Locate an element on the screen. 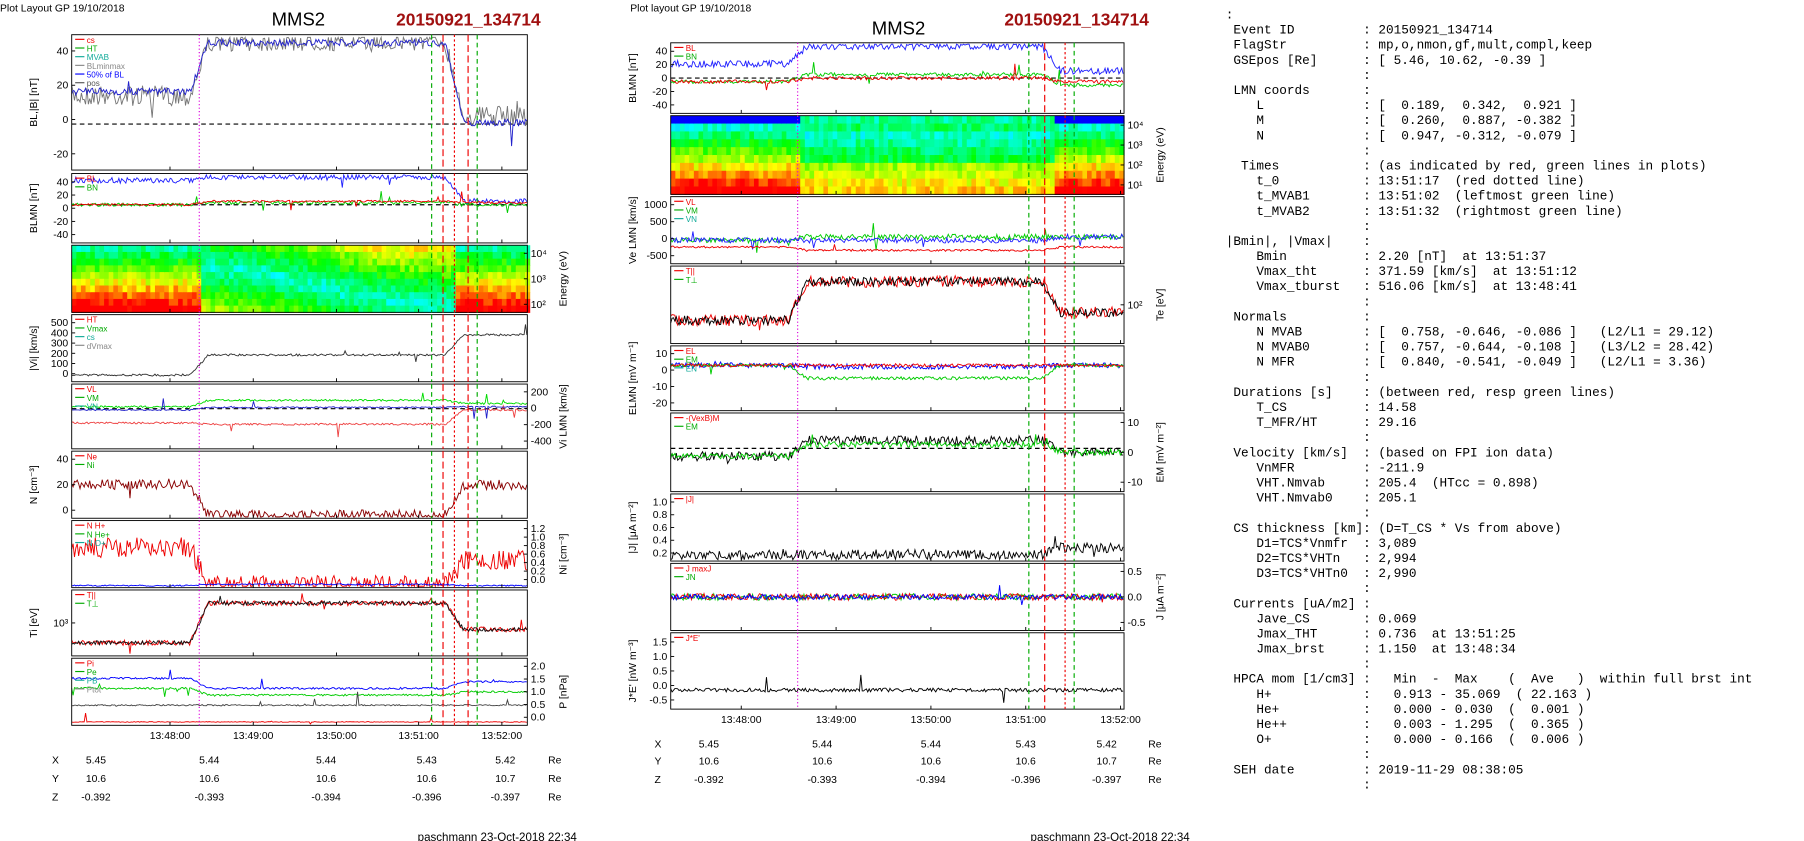  y-tick-label: 10⁴ is located at coordinates (1136, 126).